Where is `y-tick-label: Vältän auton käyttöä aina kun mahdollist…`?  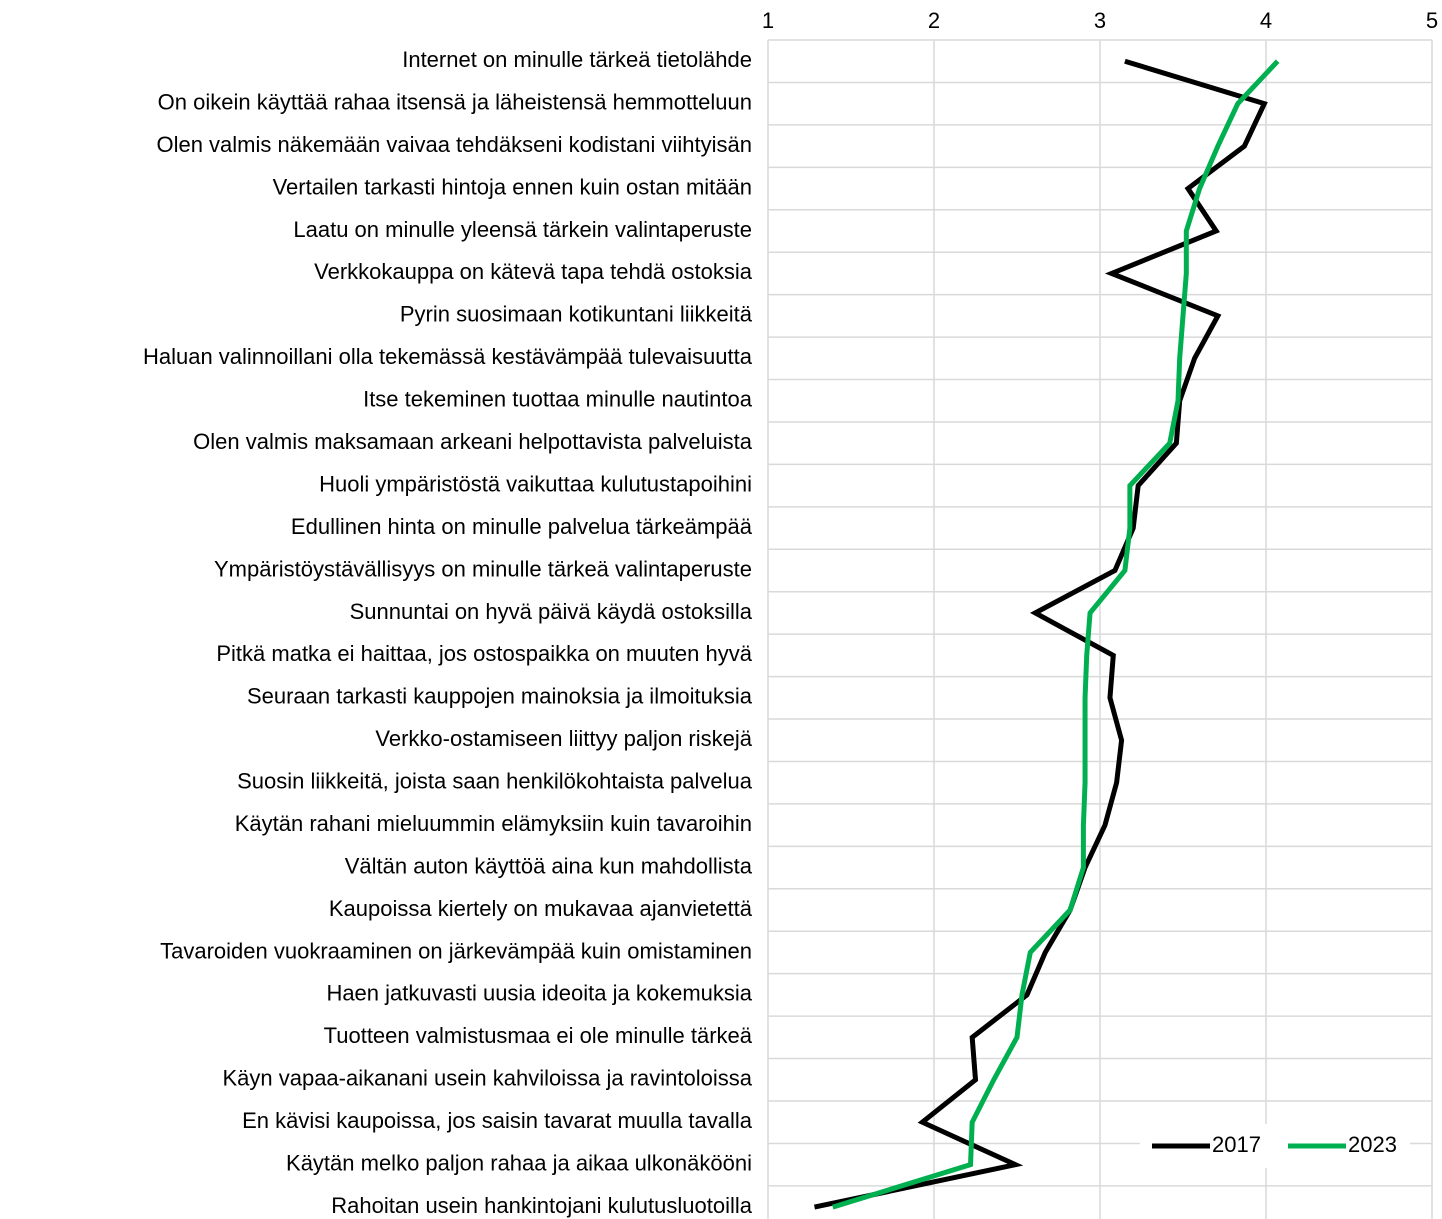
y-tick-label: Vältän auton käyttöä aina kun mahdollist… is located at coordinates (549, 865).